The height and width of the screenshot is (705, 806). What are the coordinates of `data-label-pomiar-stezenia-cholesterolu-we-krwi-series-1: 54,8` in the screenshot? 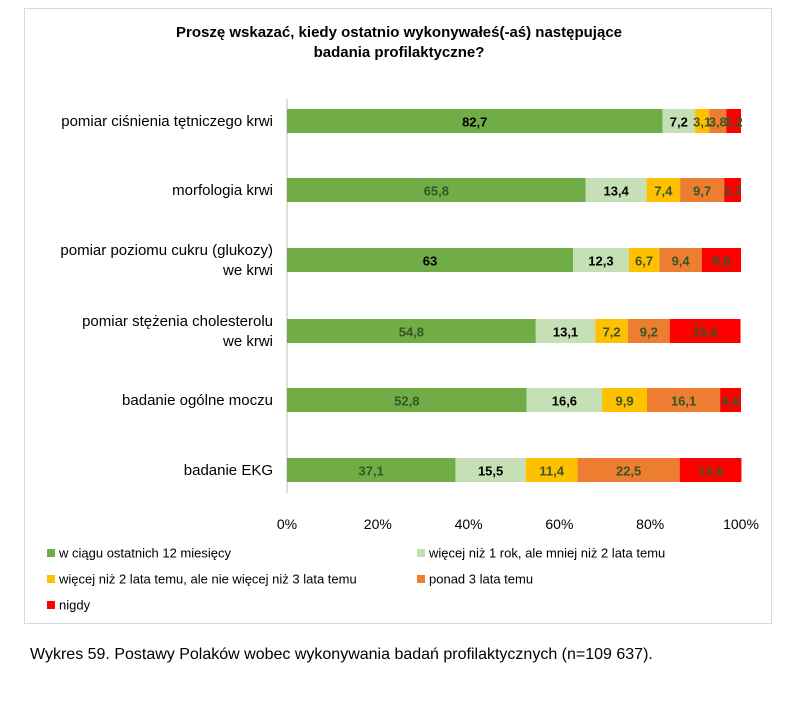 It's located at (411, 332).